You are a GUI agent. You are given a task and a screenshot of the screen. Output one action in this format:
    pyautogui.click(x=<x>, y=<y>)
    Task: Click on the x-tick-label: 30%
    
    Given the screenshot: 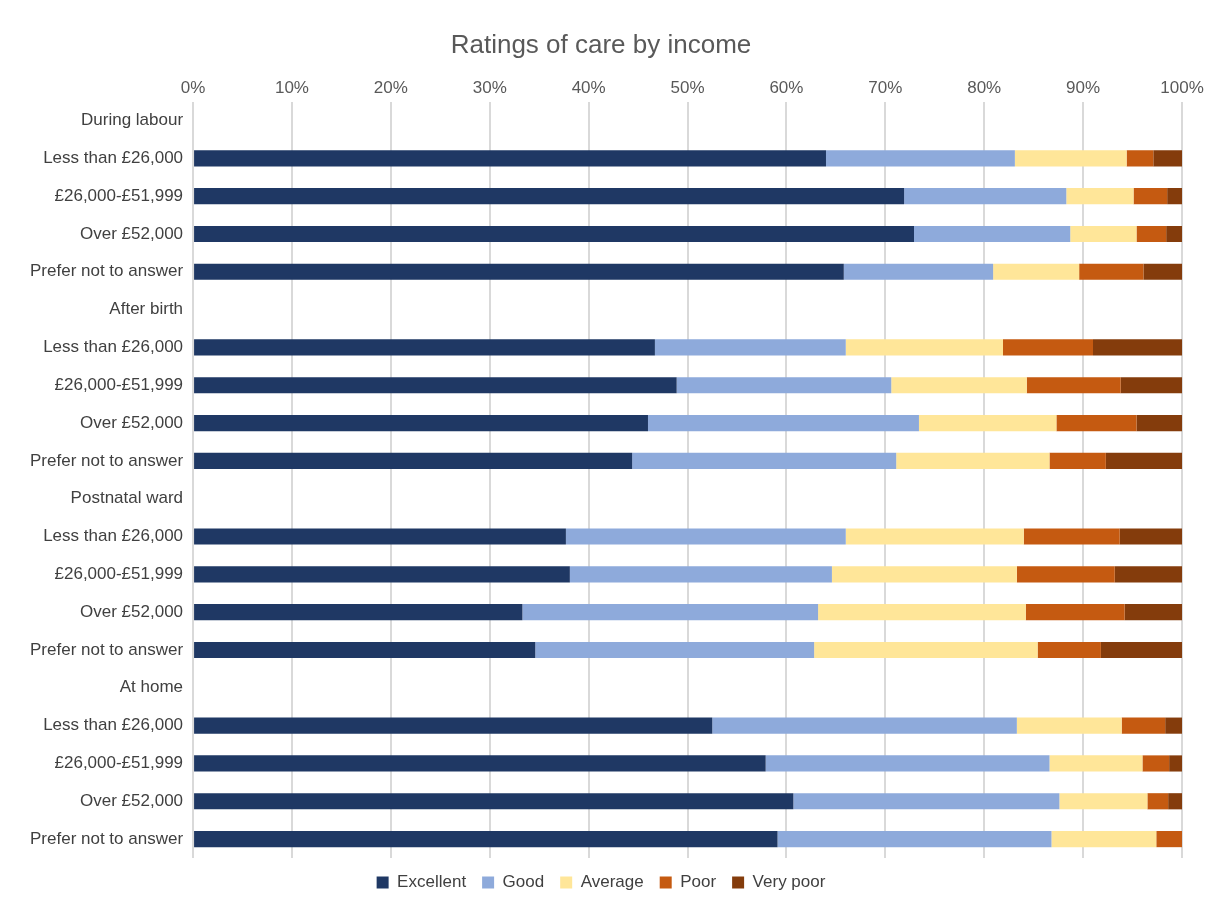 What is the action you would take?
    pyautogui.click(x=489, y=88)
    